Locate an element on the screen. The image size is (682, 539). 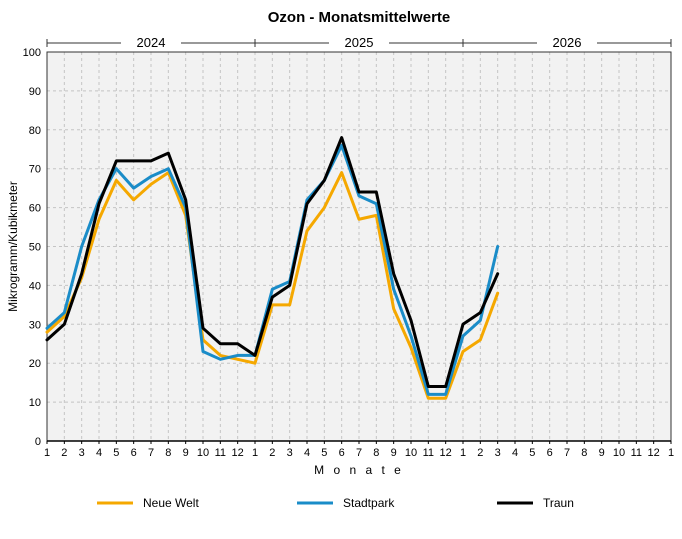
y-tick-label: 60 is located at coordinates (35, 209).